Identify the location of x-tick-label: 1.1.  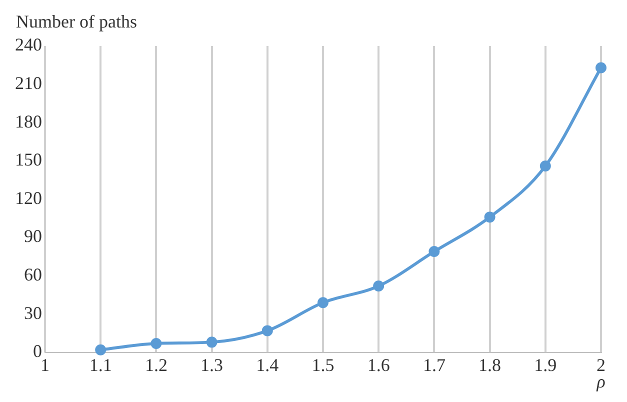
(100, 364).